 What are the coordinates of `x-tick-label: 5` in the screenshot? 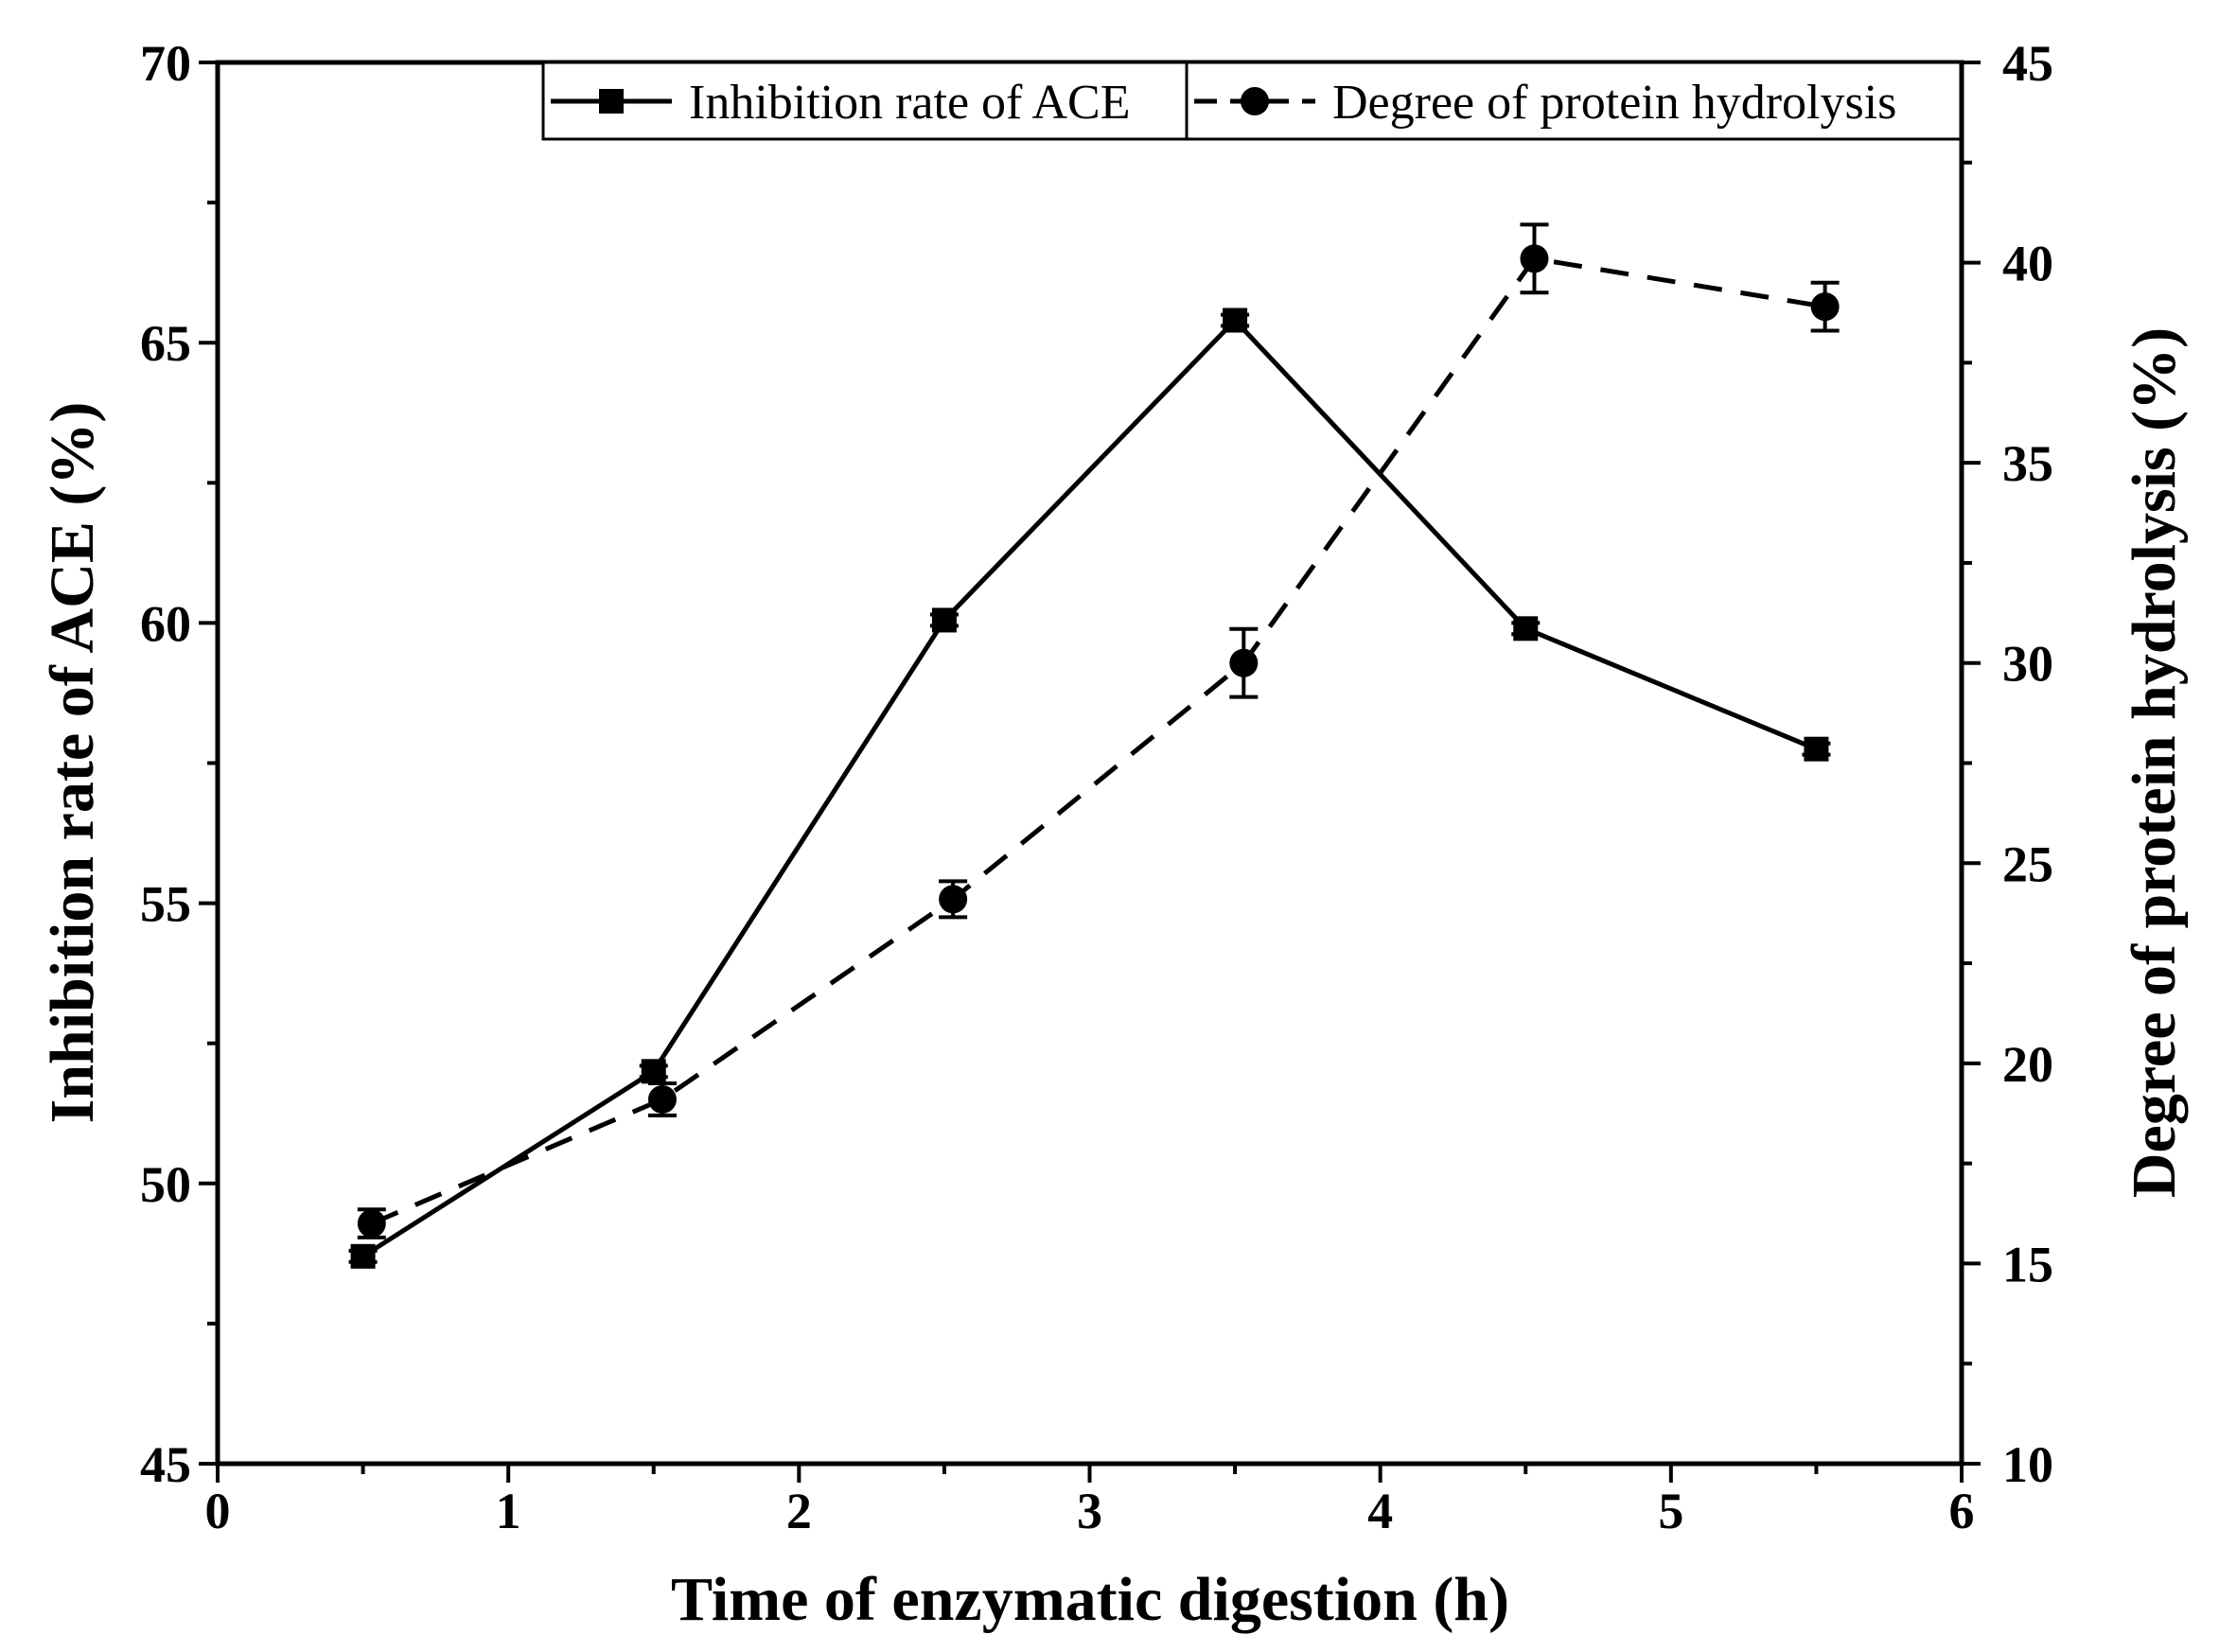 It's located at (1670, 1511).